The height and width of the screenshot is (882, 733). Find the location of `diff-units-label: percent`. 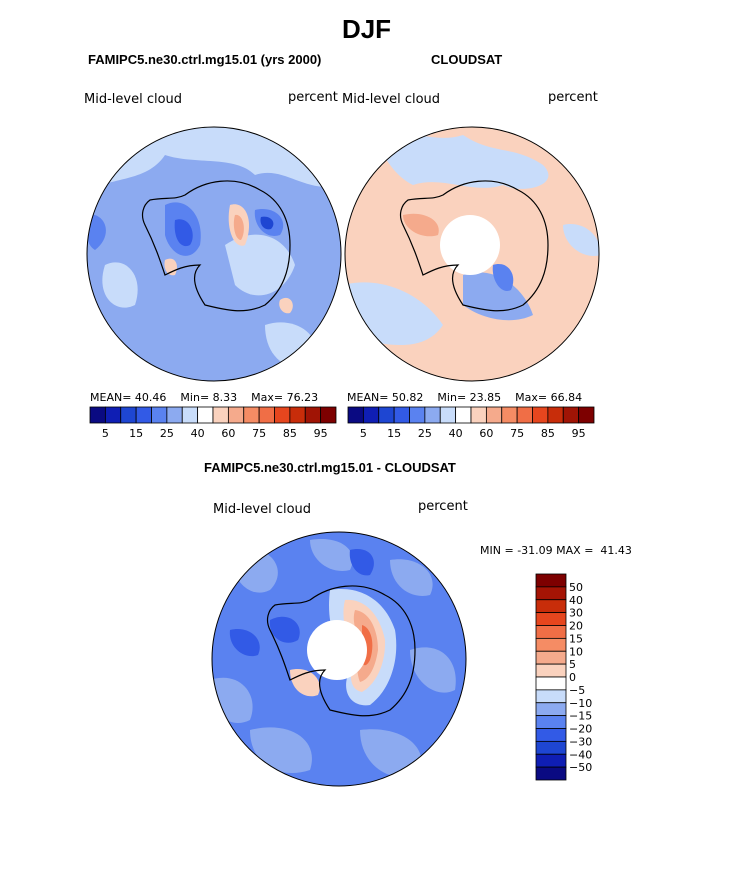

diff-units-label: percent is located at coordinates (443, 506).